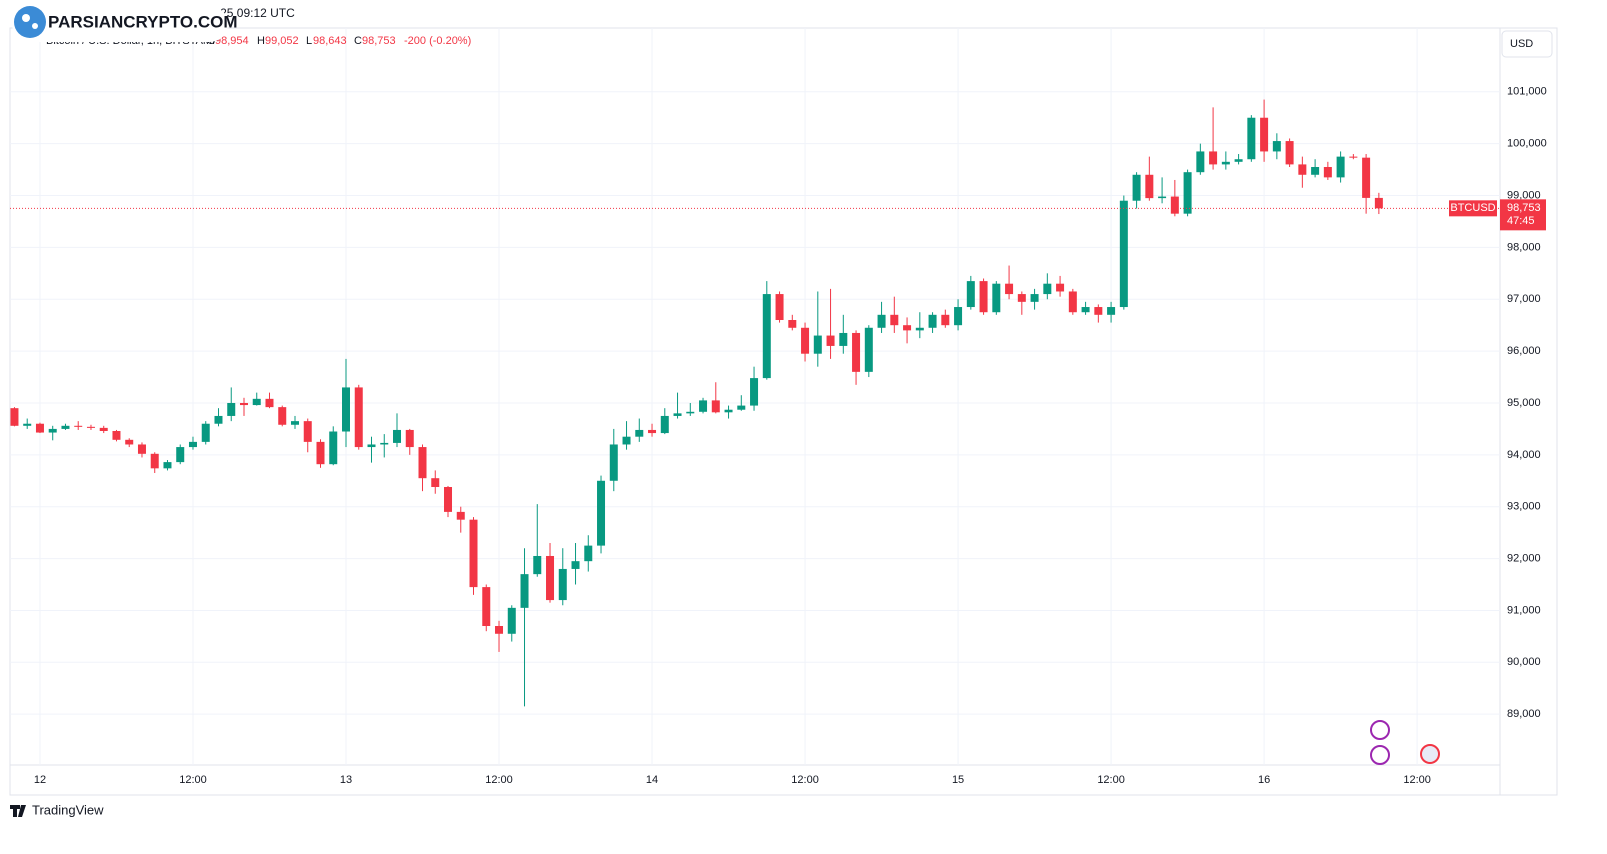 This screenshot has height=854, width=1607. I want to click on currency: USD, so click(1521, 44).